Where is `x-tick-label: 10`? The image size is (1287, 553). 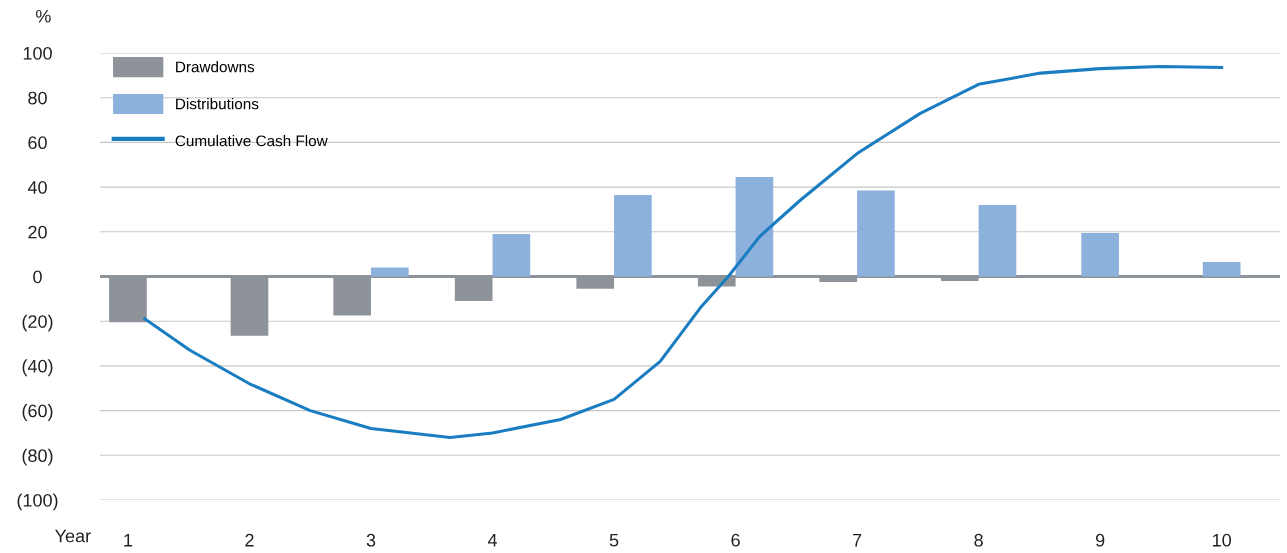
x-tick-label: 10 is located at coordinates (1222, 540).